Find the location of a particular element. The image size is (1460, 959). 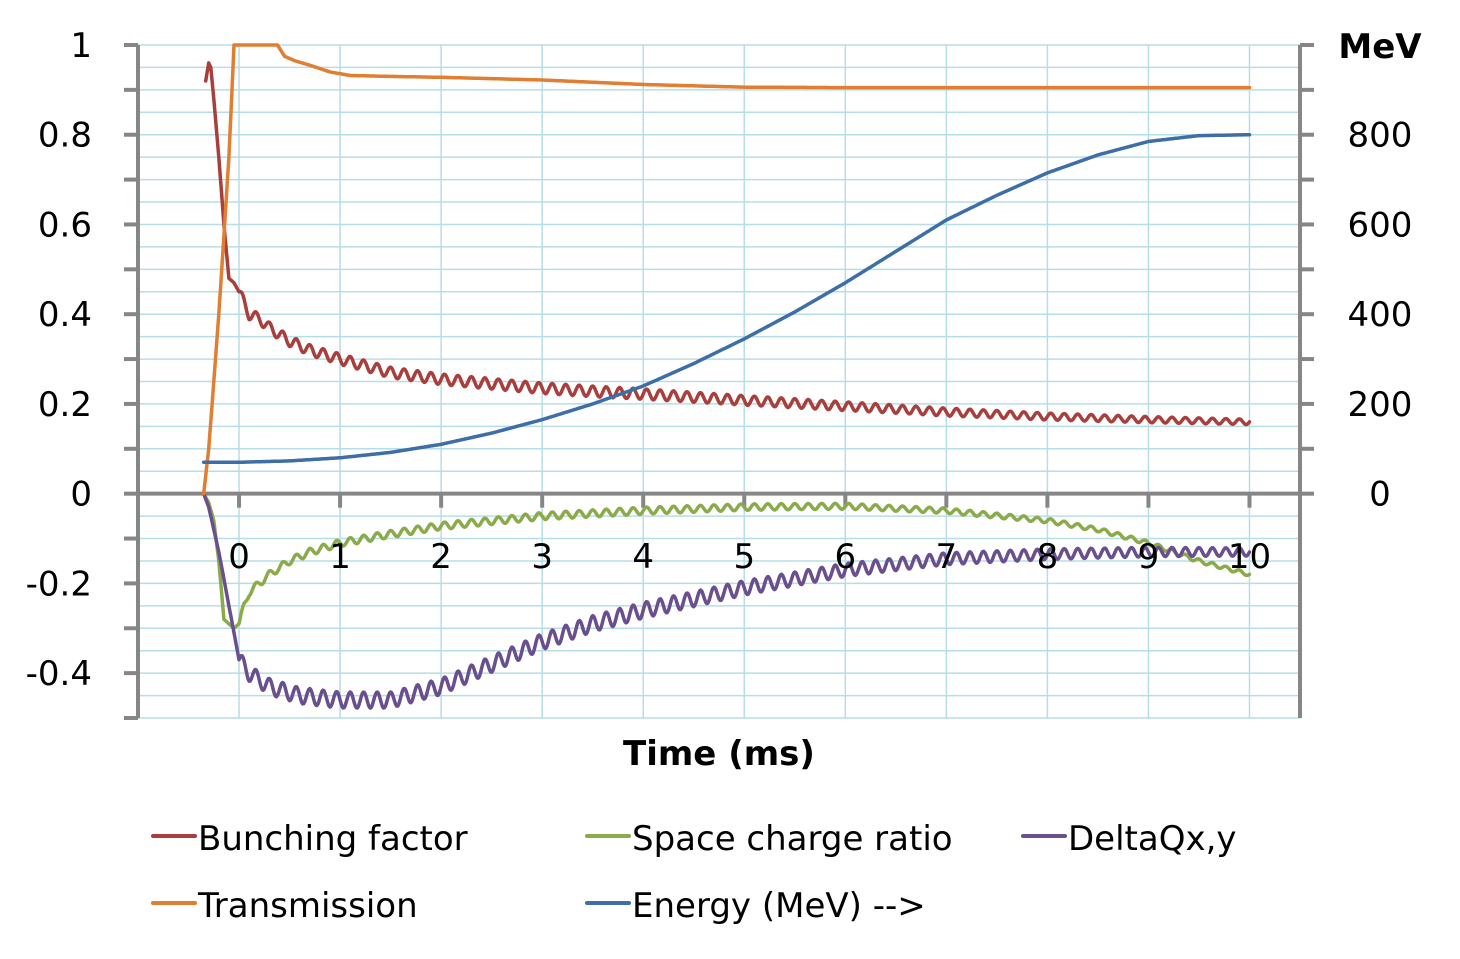

legend-item: Energy (MeV) --> is located at coordinates (755, 906).